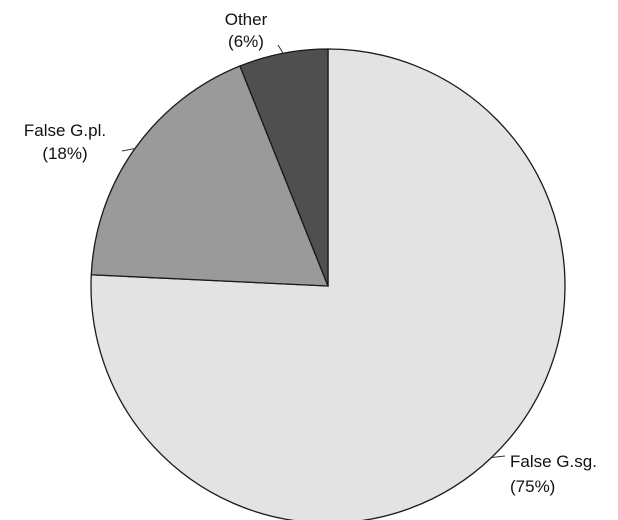 This screenshot has height=520, width=618. I want to click on label-false-gsg-name: False G.sg., so click(553, 461).